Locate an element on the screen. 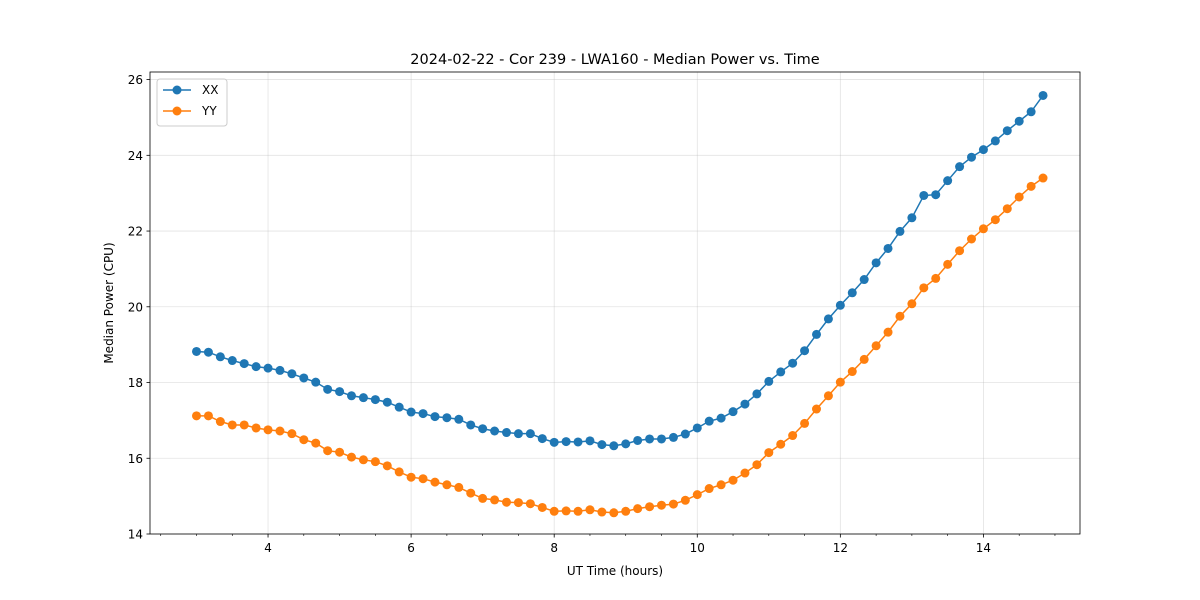  y-axis-label: Median Power (CPU) is located at coordinates (109, 302).